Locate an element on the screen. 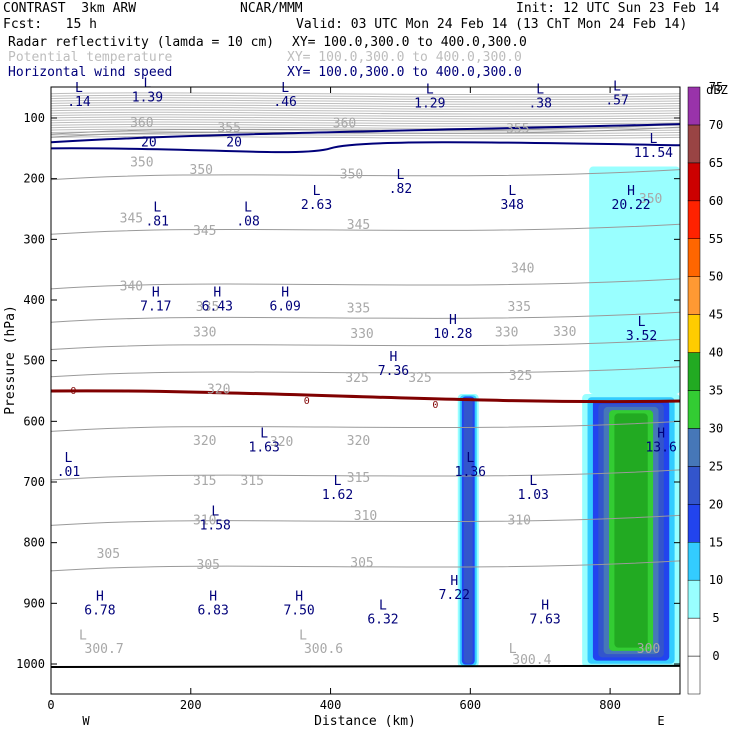 The width and height of the screenshot is (740, 740). colorbar-tick-label: 75 is located at coordinates (716, 87).